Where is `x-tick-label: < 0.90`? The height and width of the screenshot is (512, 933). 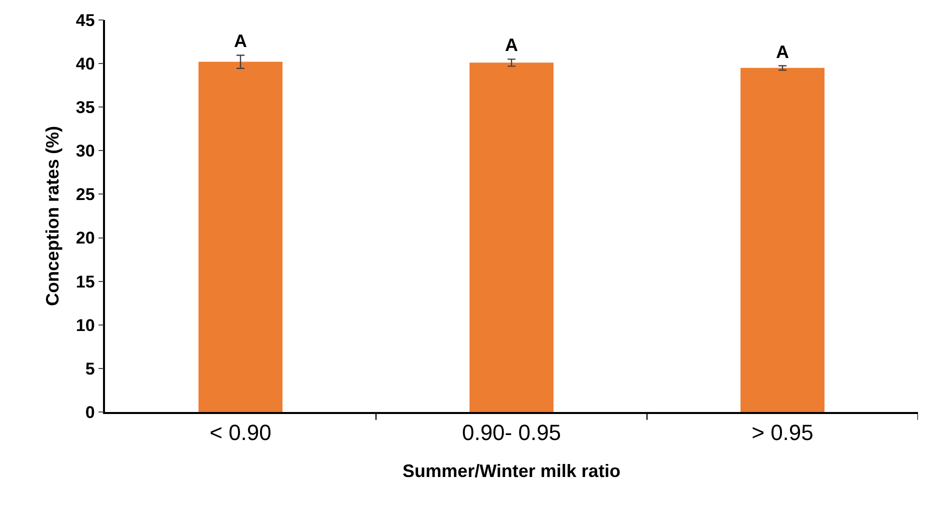 x-tick-label: < 0.90 is located at coordinates (241, 433).